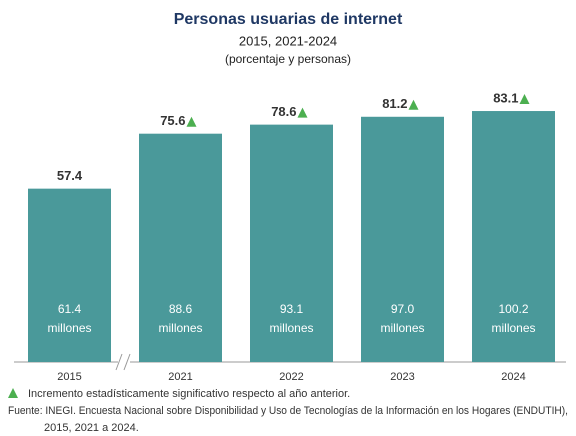 The image size is (576, 436). I want to click on x-tick-label: 2015, so click(69, 377).